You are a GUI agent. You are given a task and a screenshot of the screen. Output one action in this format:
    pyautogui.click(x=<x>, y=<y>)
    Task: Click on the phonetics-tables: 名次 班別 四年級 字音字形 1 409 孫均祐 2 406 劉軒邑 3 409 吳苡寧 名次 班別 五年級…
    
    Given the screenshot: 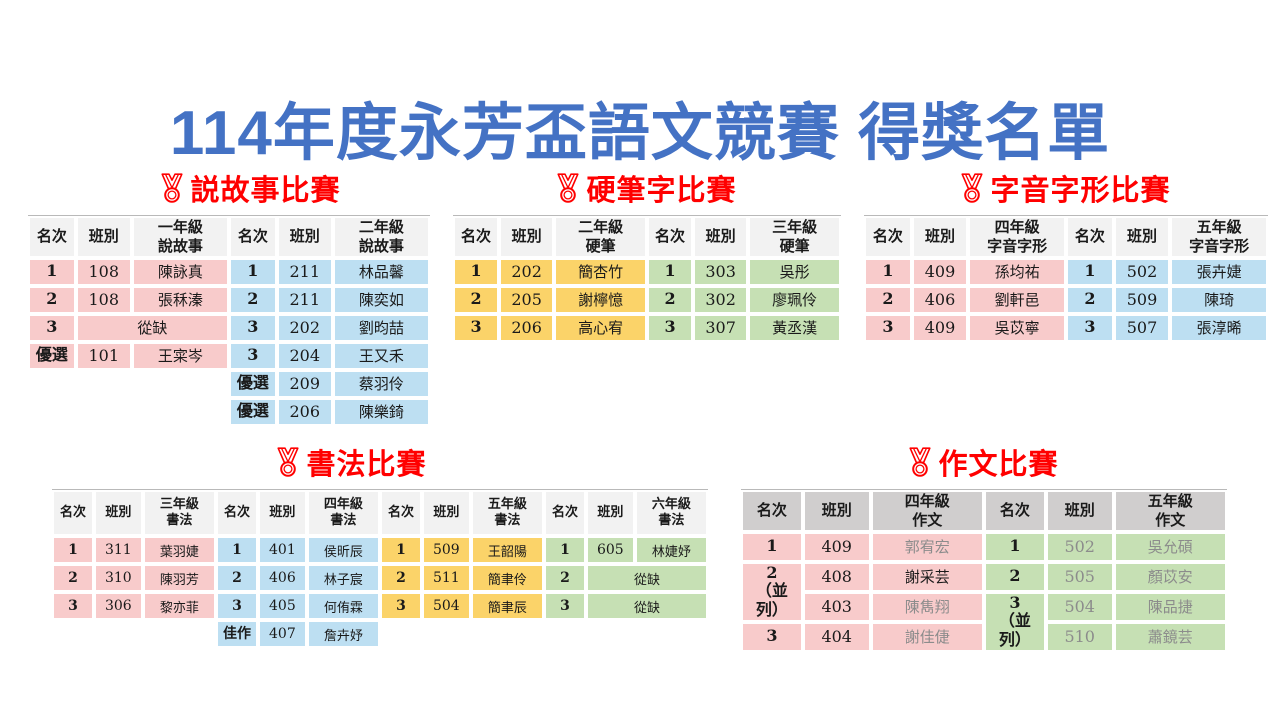 What is the action you would take?
    pyautogui.click(x=1066, y=278)
    